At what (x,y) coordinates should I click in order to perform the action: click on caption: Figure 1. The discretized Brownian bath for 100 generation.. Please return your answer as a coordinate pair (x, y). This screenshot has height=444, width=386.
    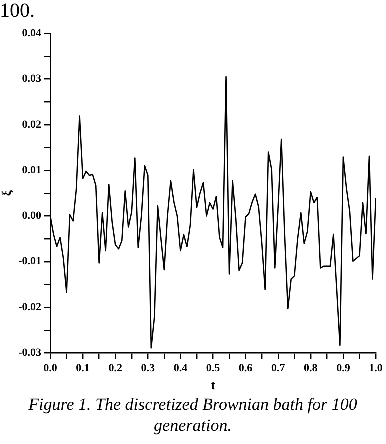
    Looking at the image, I should click on (193, 415).